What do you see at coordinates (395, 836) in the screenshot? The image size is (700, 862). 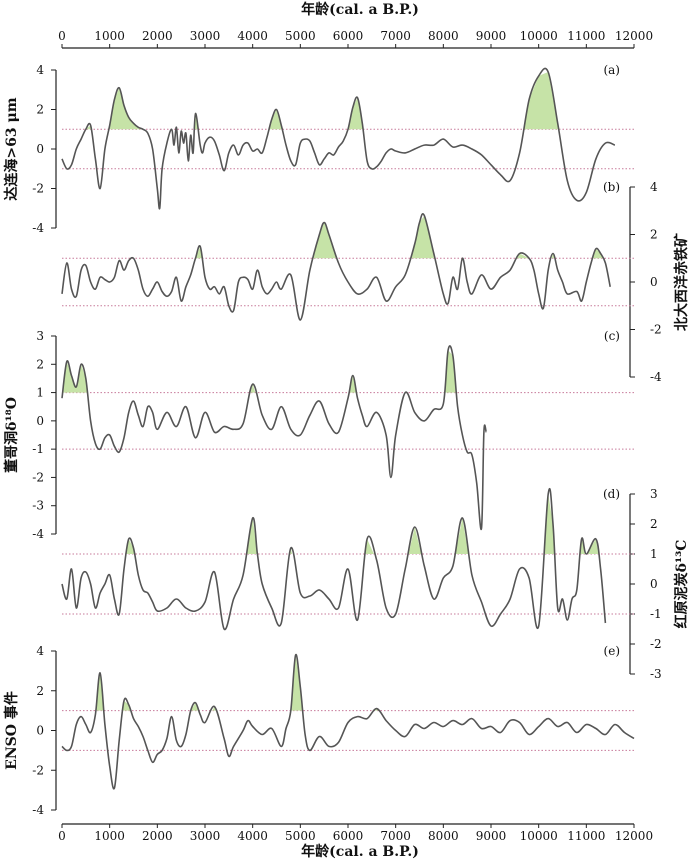 I see `bottom-x-tick-label: 7000` at bounding box center [395, 836].